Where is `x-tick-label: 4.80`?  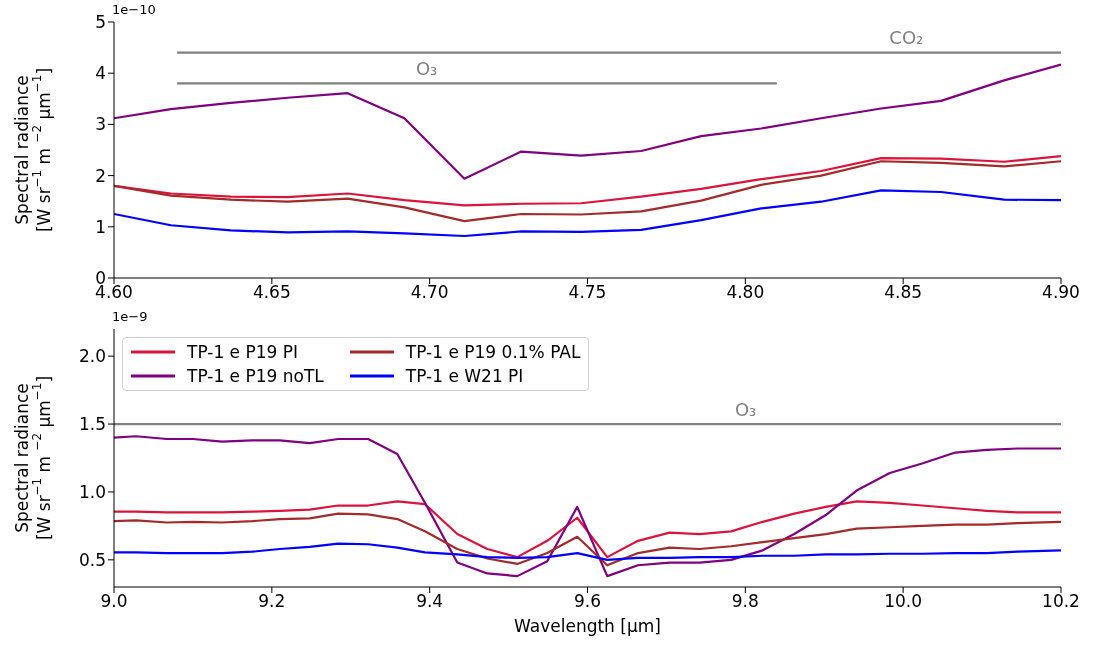
x-tick-label: 4.80 is located at coordinates (745, 292).